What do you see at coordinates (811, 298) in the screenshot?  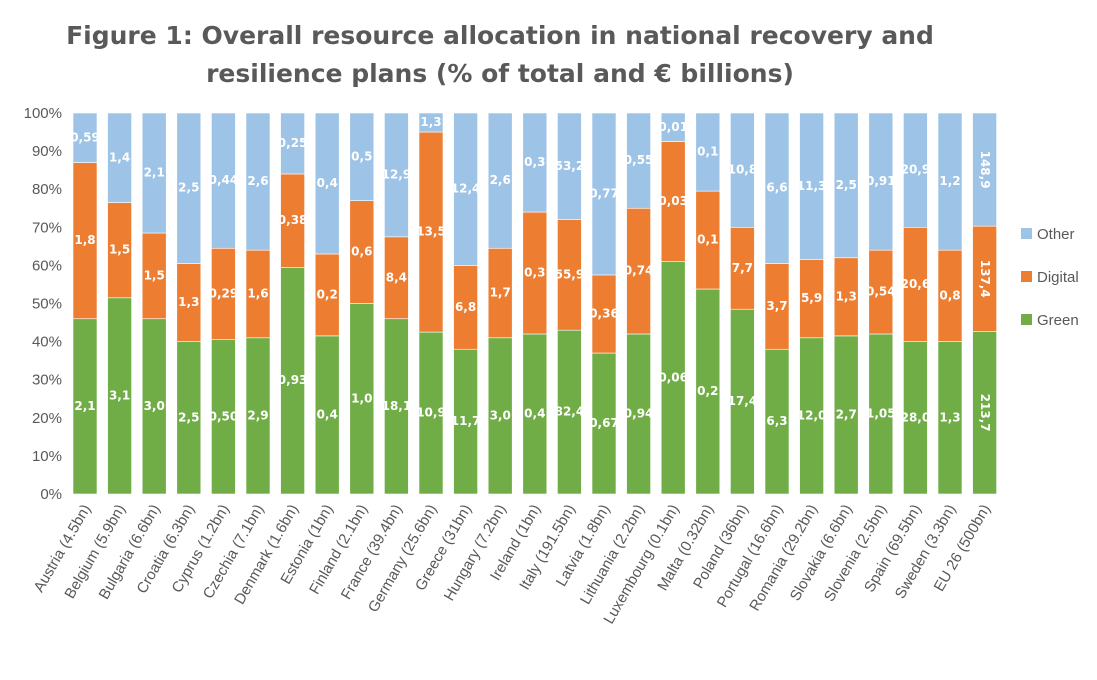 I see `data-label: 5,9` at bounding box center [811, 298].